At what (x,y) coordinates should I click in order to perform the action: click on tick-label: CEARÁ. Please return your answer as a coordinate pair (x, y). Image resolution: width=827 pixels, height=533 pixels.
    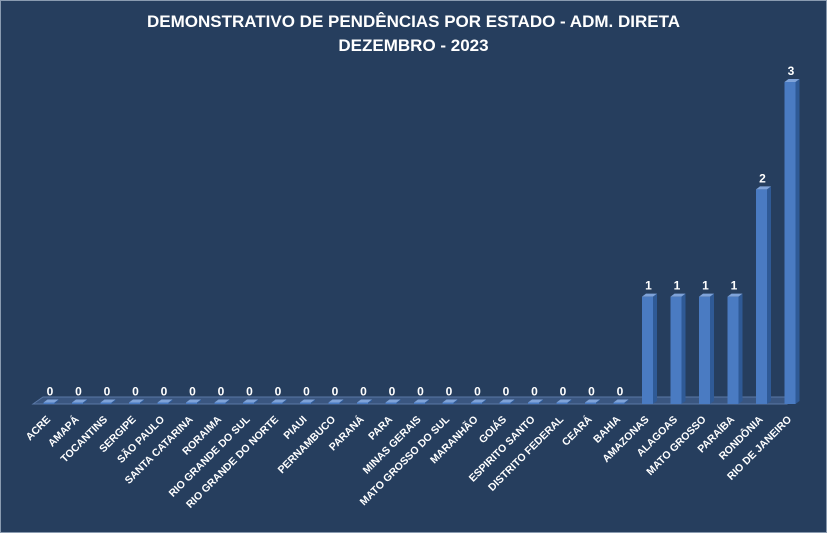
    Looking at the image, I should click on (577, 431).